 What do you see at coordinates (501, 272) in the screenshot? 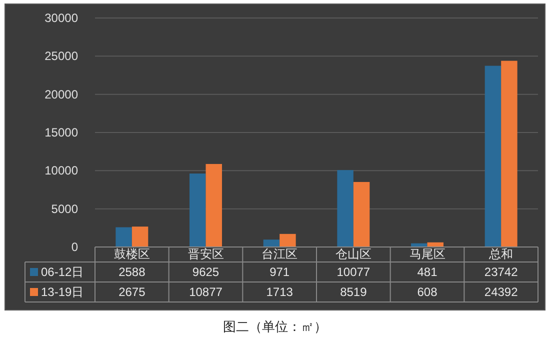
I see `data-label: 23742` at bounding box center [501, 272].